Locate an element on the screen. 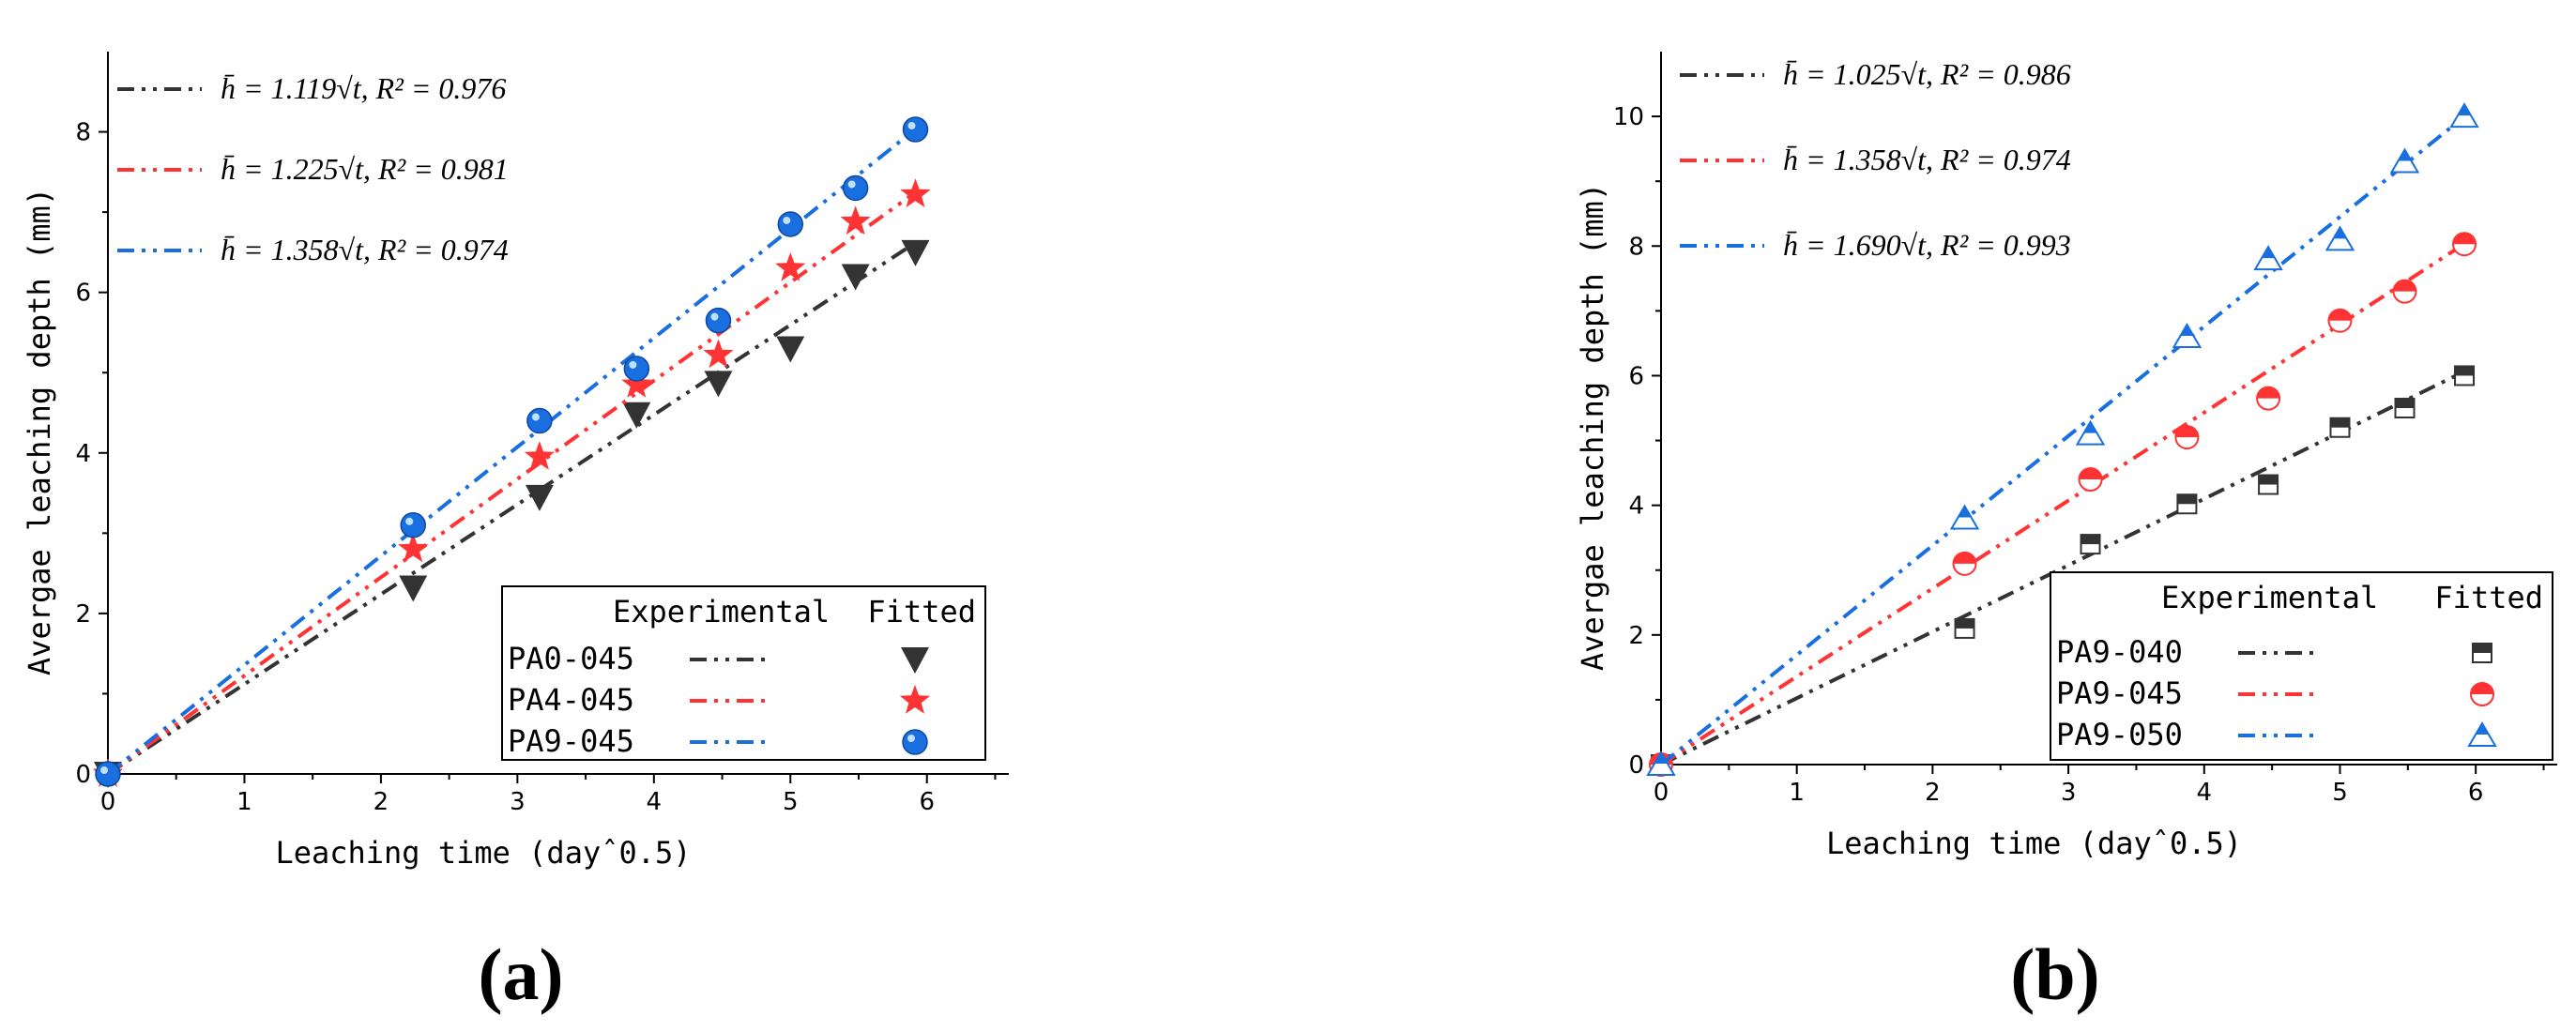 This screenshot has width=2576, height=1031. equation-text: h̄ = 1.358√t, R² = 0.974 is located at coordinates (365, 250).